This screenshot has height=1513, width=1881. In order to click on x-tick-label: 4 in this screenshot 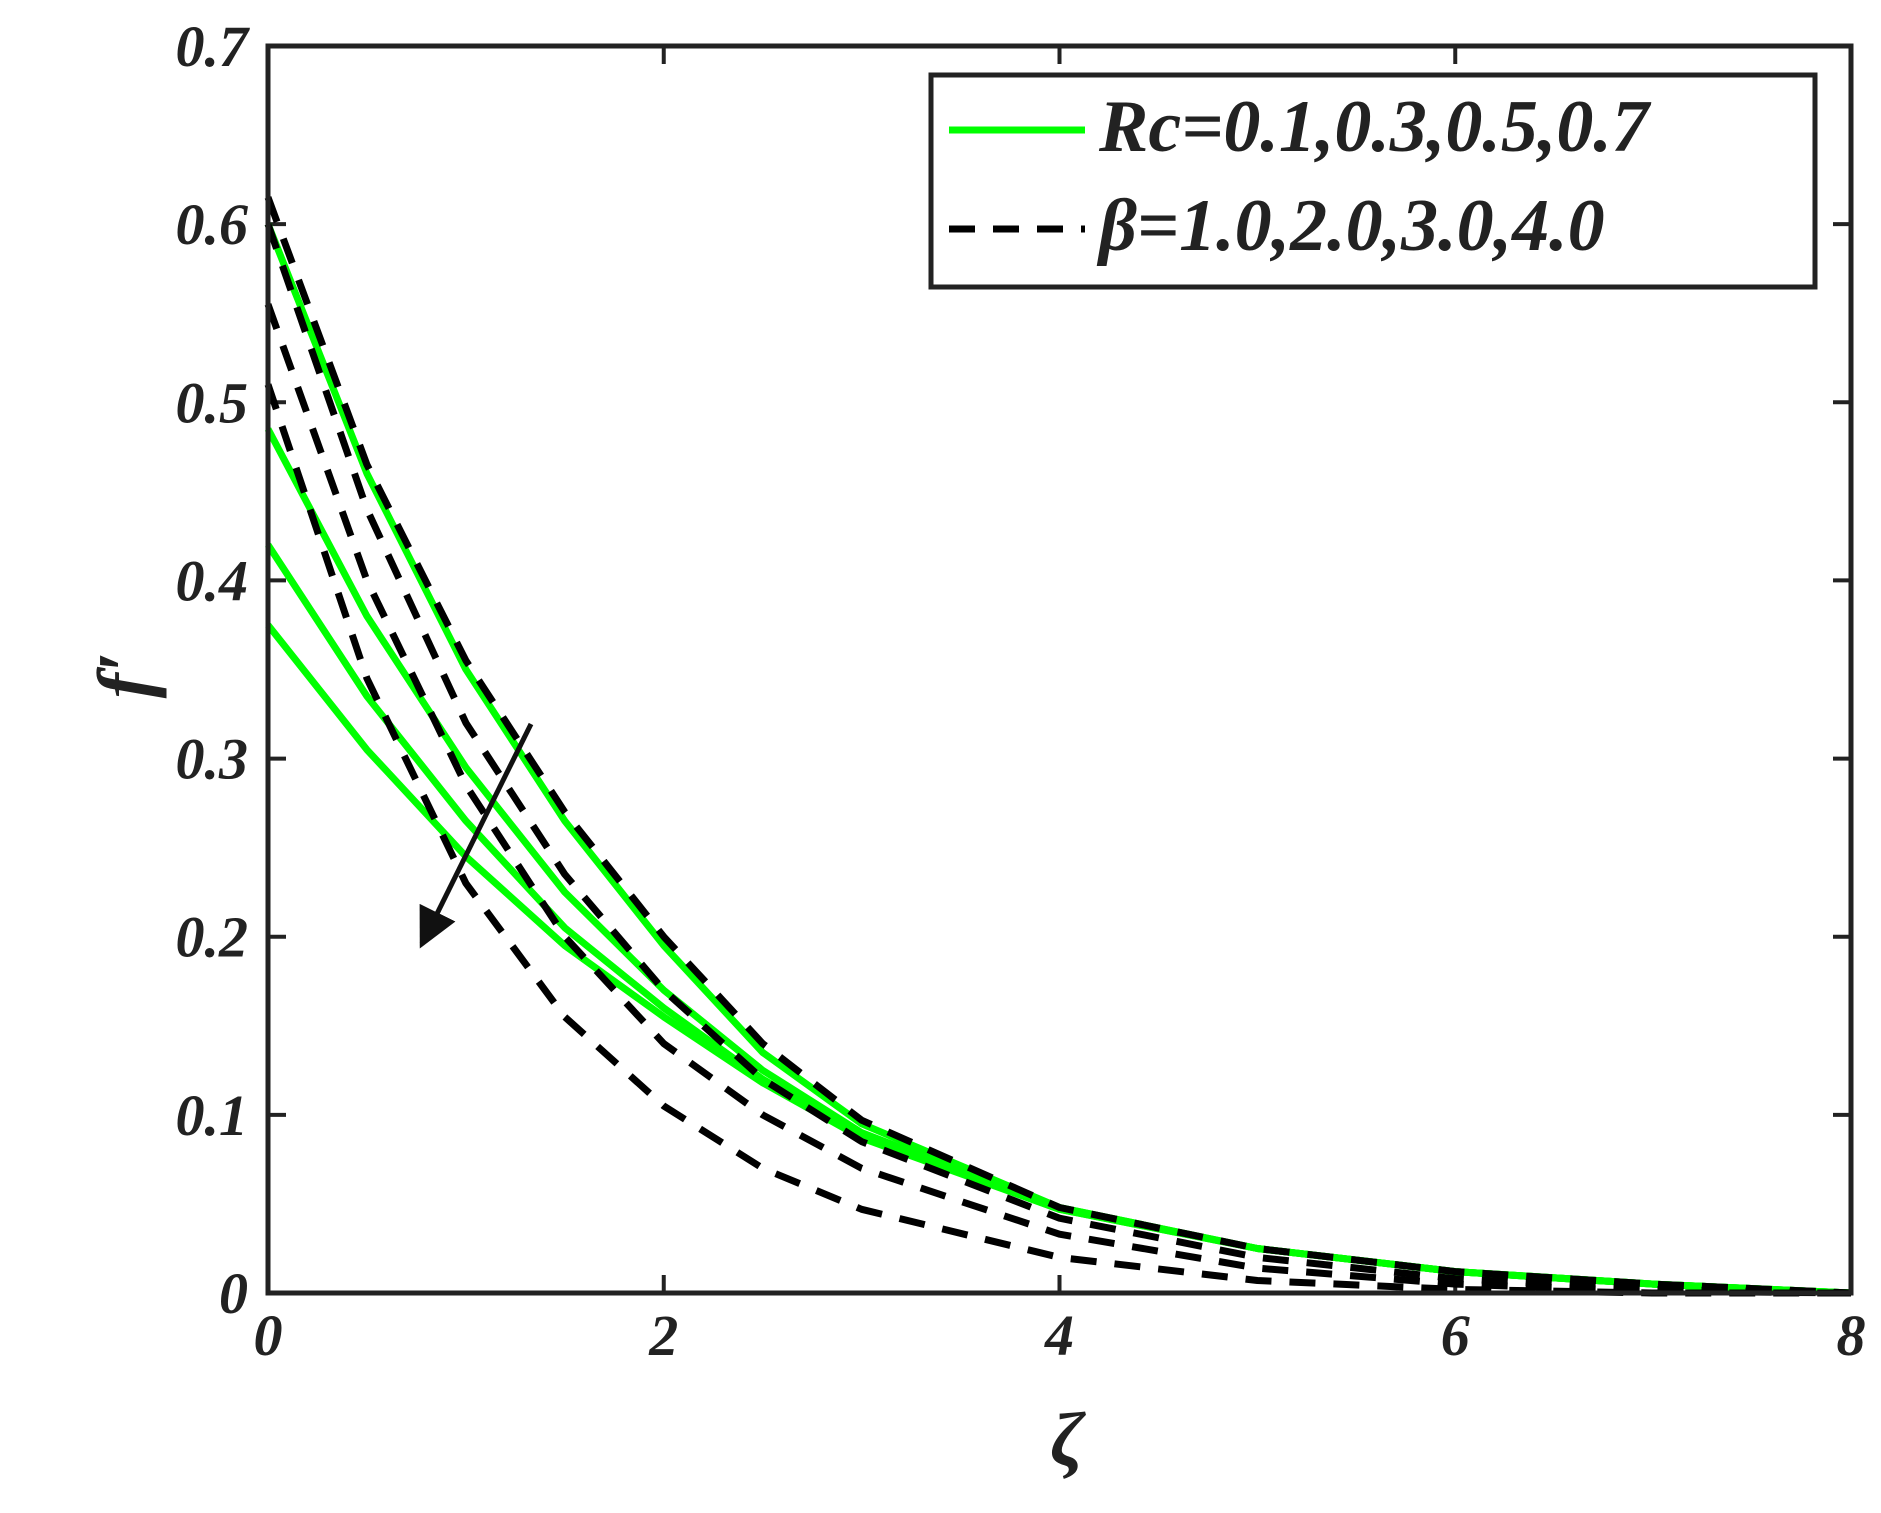, I will do `click(1059, 1335)`.